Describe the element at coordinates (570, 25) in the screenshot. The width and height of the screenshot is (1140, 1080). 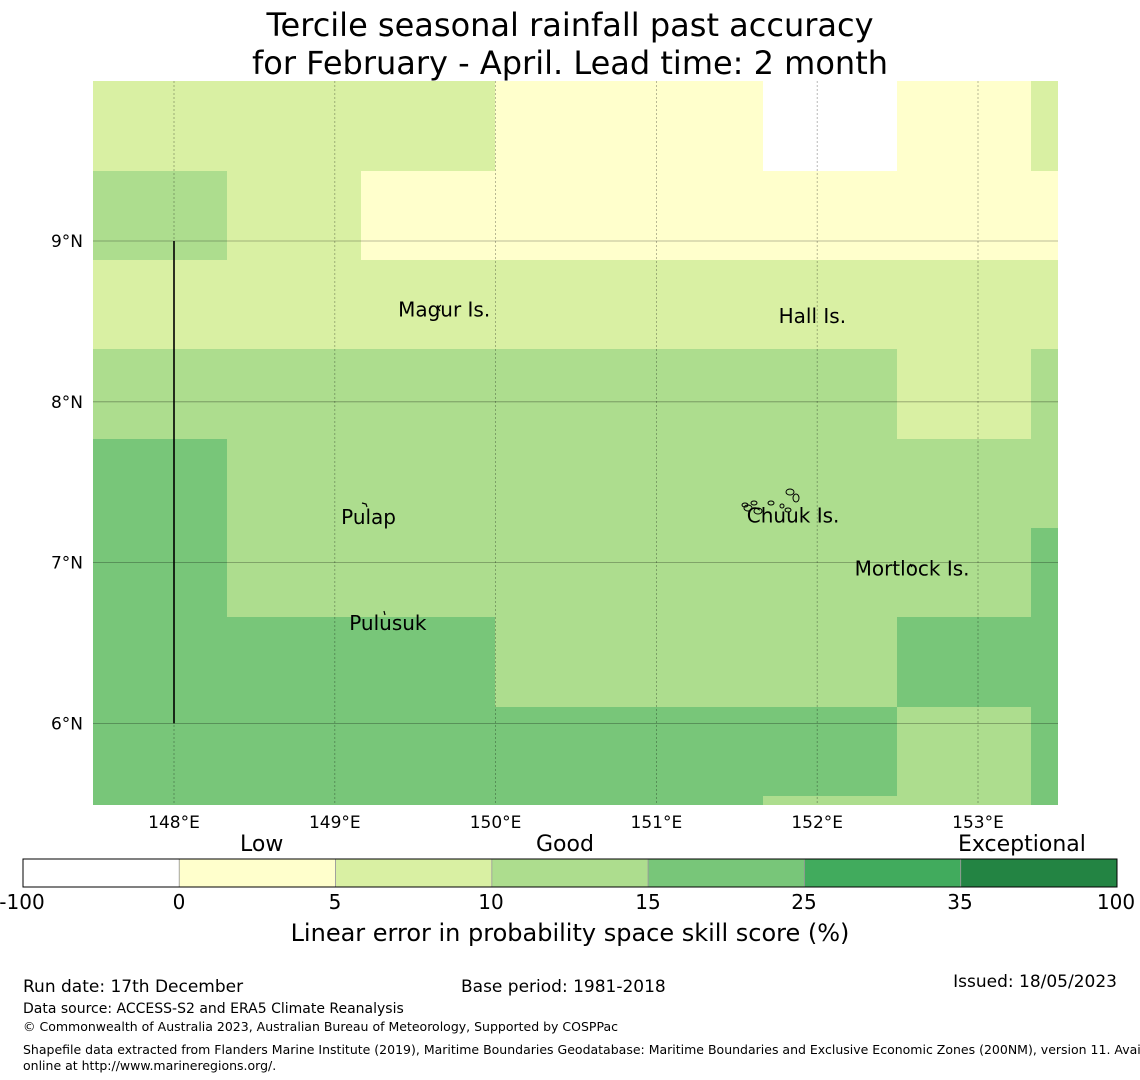
I see `title-line-1: Tercile seasonal rainfall past accuracy` at that location.